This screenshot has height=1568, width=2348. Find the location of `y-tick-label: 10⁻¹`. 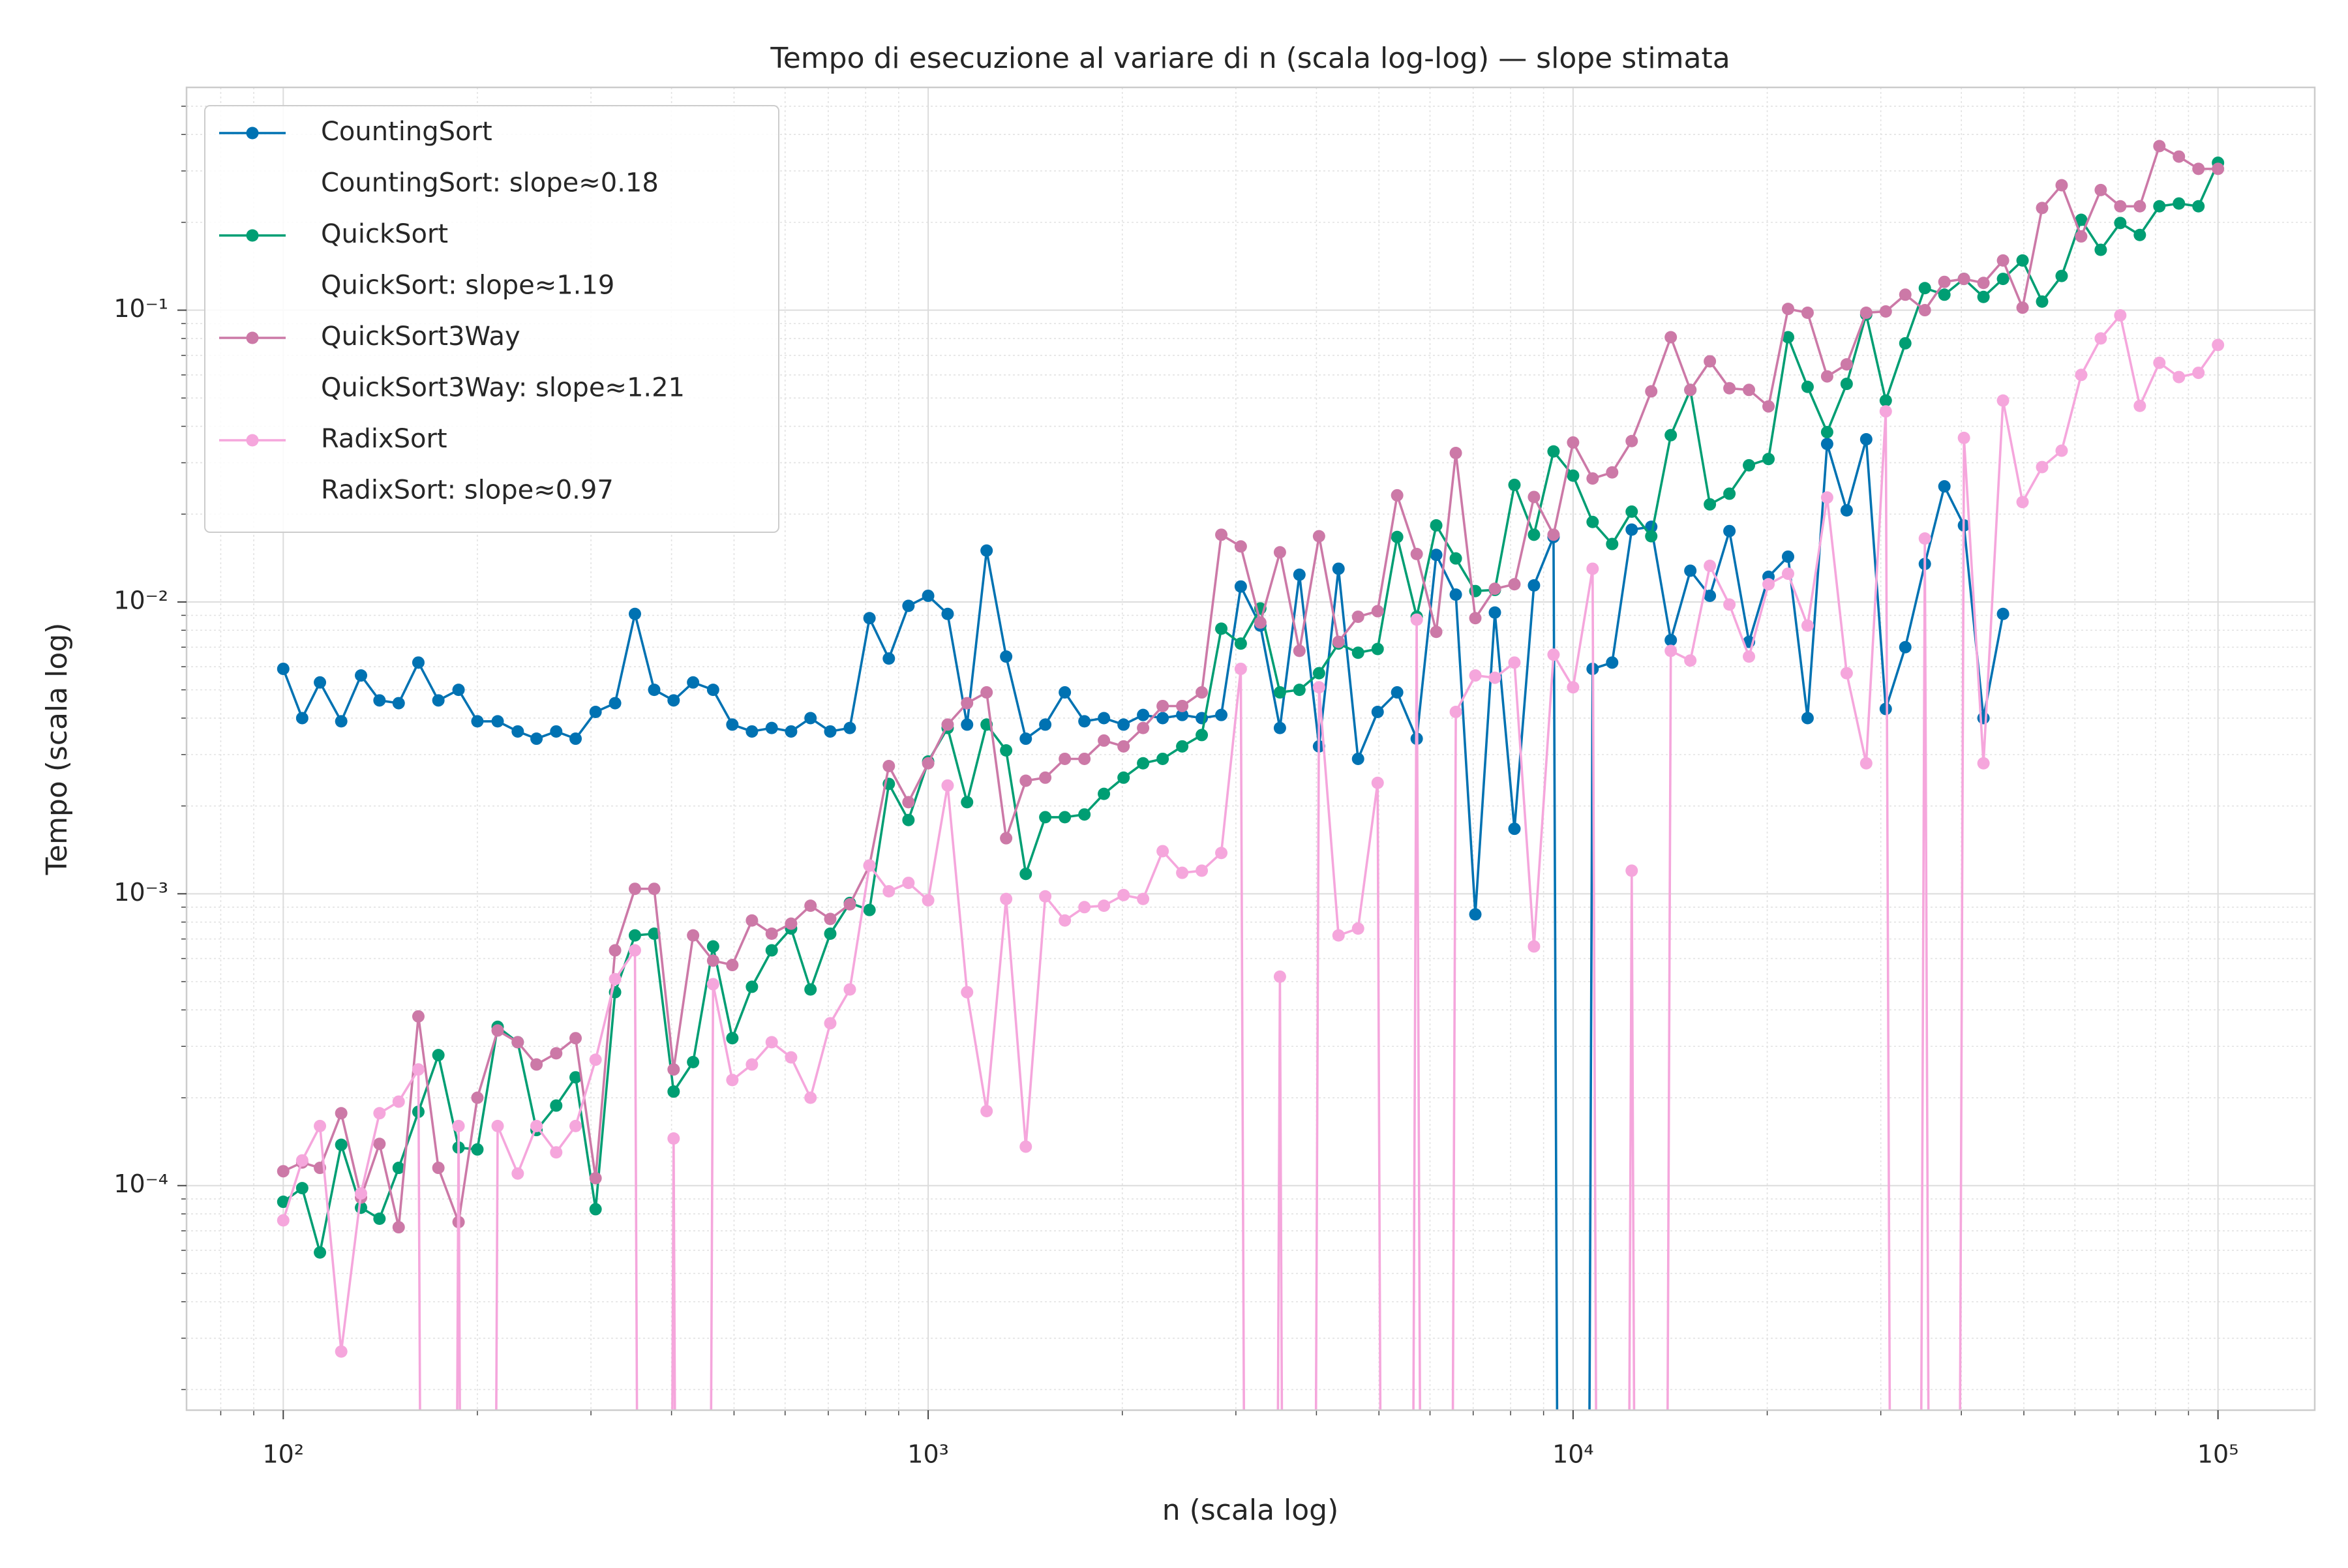

y-tick-label: 10⁻¹ is located at coordinates (141, 308).